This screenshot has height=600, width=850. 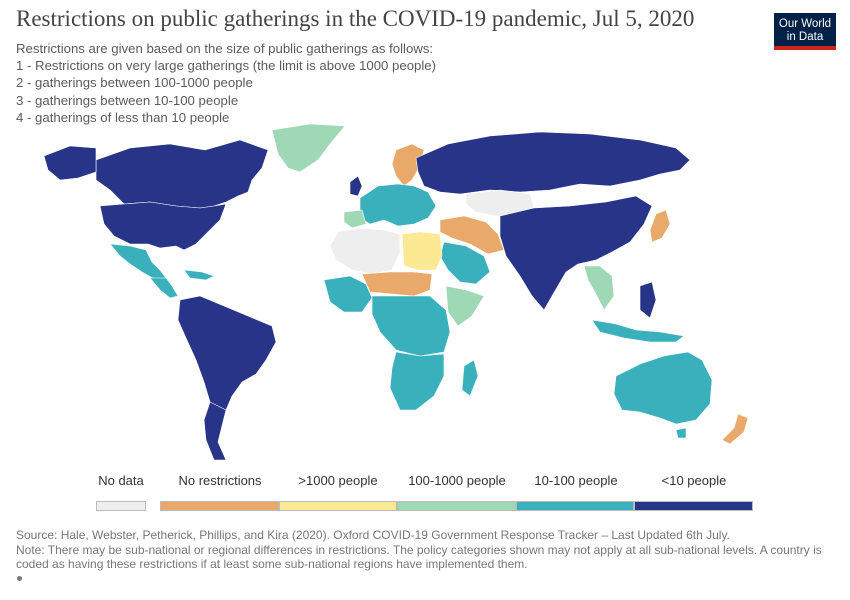 What do you see at coordinates (355, 219) in the screenshot?
I see `region-iberia` at bounding box center [355, 219].